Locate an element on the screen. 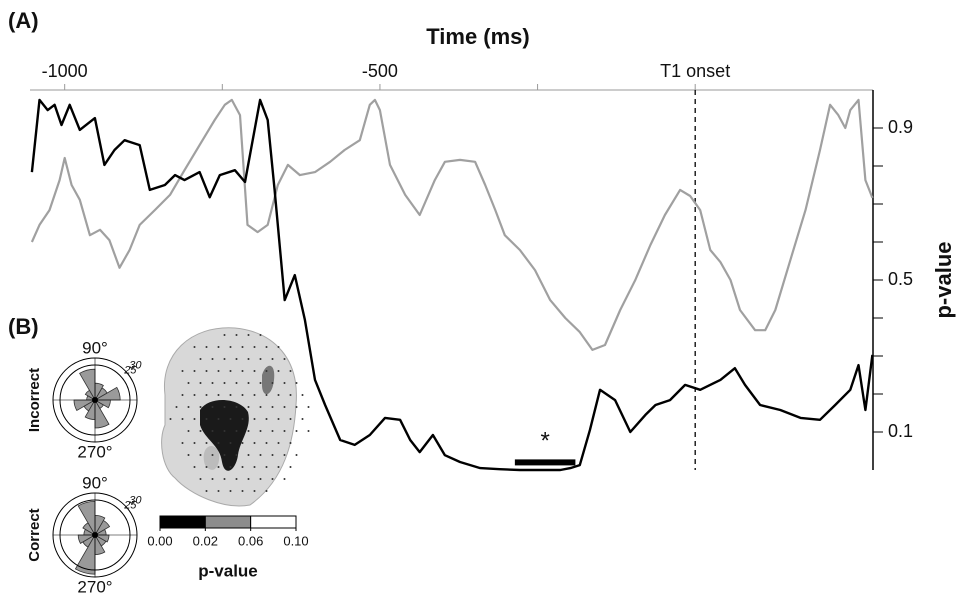 The height and width of the screenshot is (599, 967). significance-label: * is located at coordinates (544, 441).